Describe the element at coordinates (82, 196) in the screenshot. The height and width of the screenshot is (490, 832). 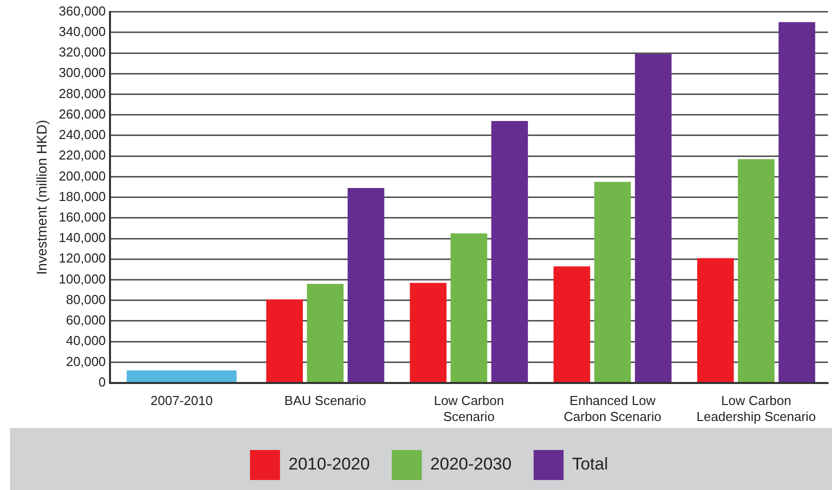
I see `y-tick-label: 180,000` at that location.